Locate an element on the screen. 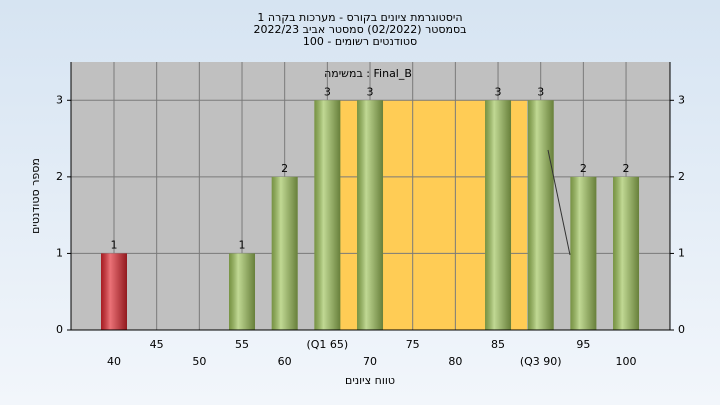  x-tick-label: 40 is located at coordinates (114, 361).